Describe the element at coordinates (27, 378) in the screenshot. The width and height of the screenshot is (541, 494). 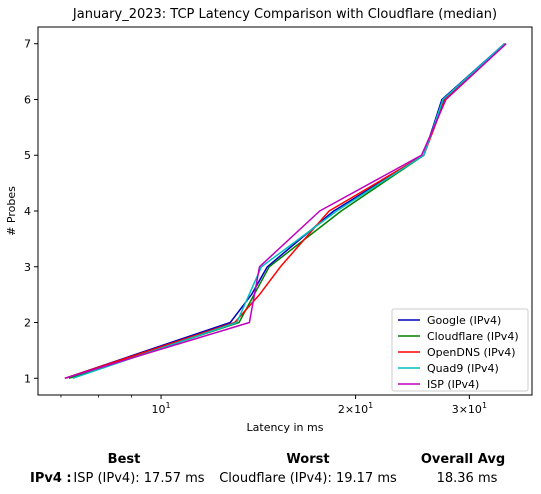
I see `y-tick-label: 1` at that location.